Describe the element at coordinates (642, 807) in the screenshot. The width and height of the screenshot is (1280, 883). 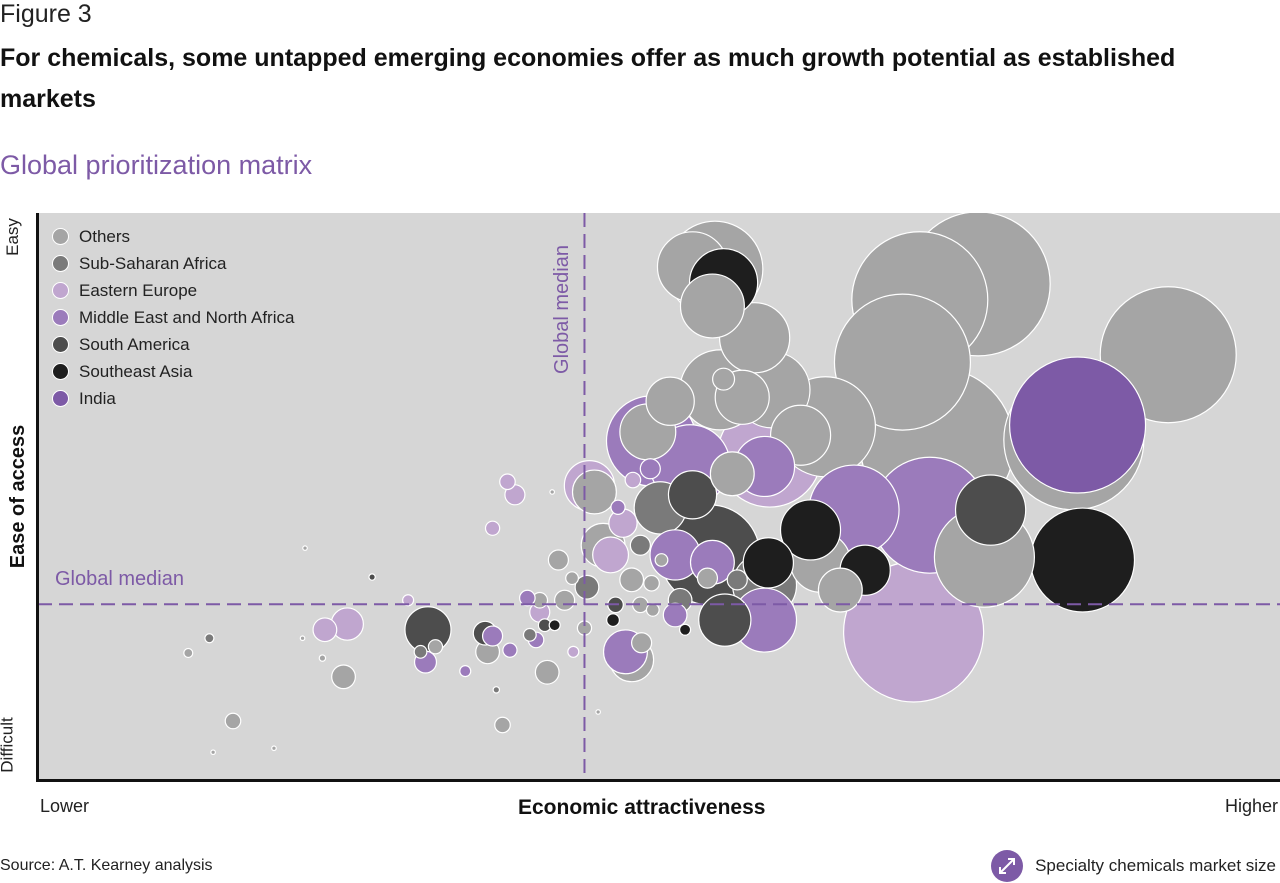
I see `x-axis-label: Economic attractiveness` at that location.